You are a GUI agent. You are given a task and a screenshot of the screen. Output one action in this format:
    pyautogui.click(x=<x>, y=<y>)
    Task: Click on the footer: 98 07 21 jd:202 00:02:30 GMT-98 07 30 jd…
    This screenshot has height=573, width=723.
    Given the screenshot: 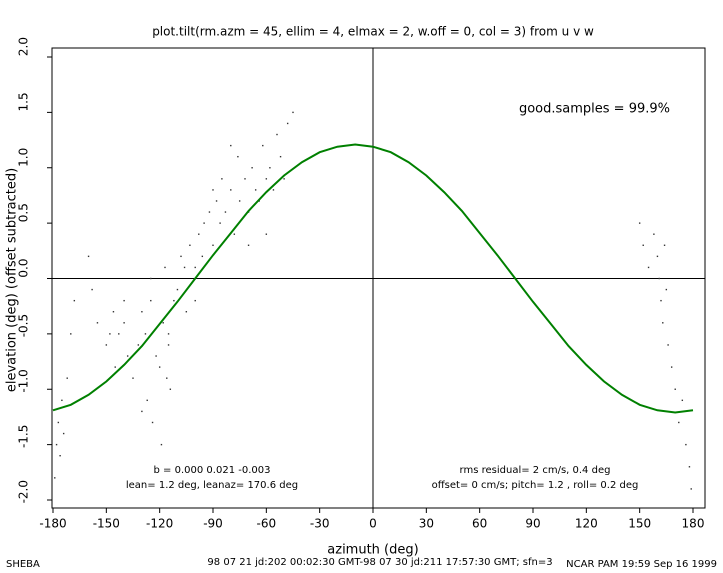 What is the action you would take?
    pyautogui.click(x=379, y=562)
    